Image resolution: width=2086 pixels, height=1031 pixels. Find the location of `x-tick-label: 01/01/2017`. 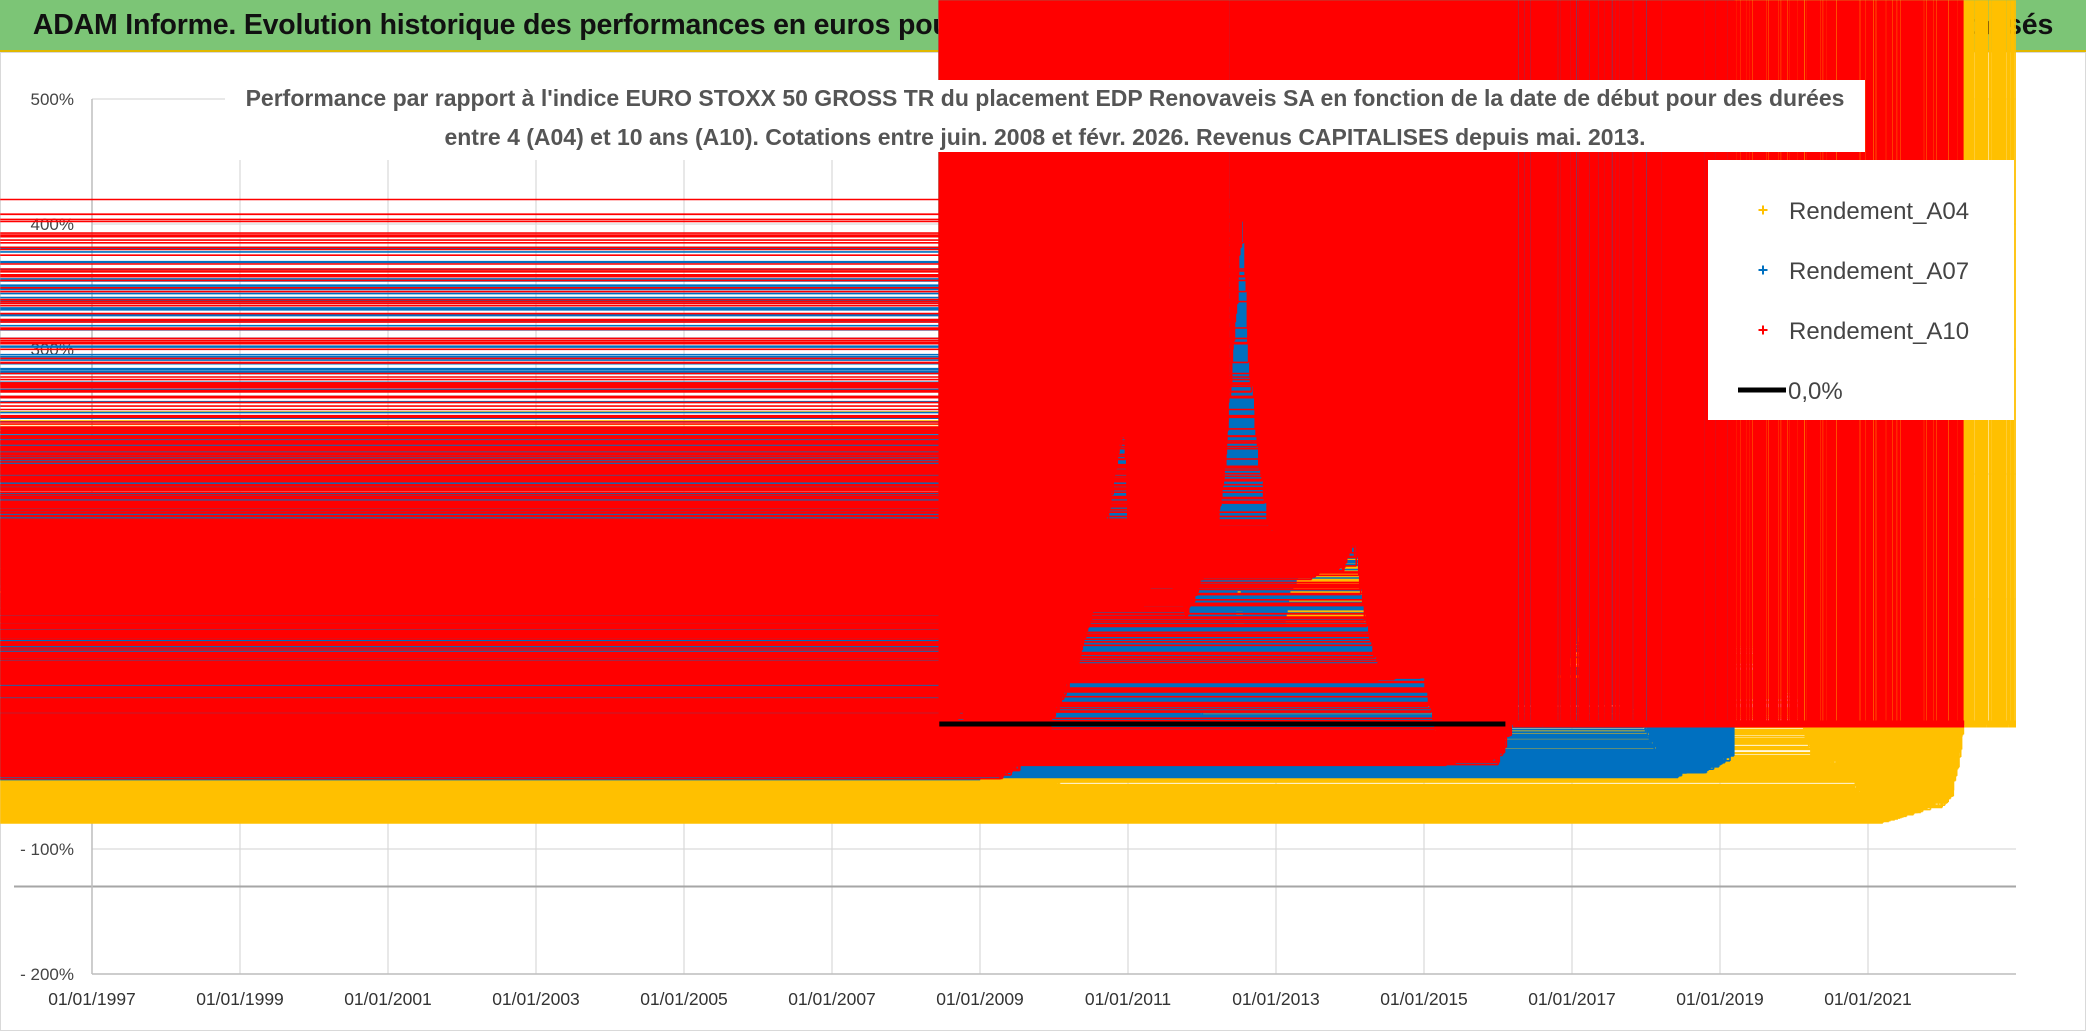

x-tick-label: 01/01/2017 is located at coordinates (1572, 999).